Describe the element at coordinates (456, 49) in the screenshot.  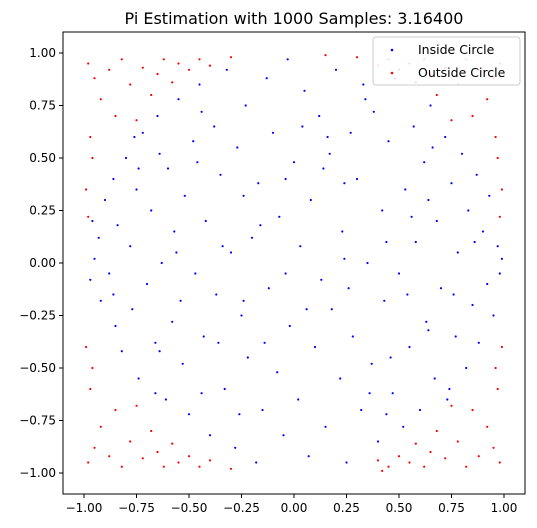
I see `legend-label-inside: Inside Circle` at that location.